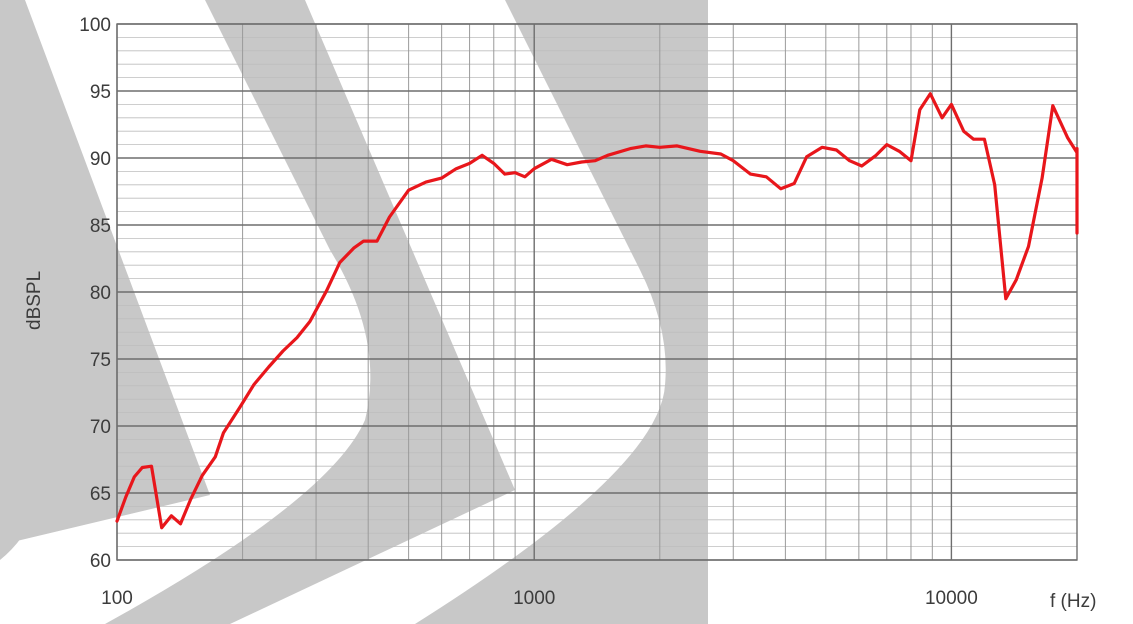  I want to click on y-tick-label: 65, so click(100, 494).